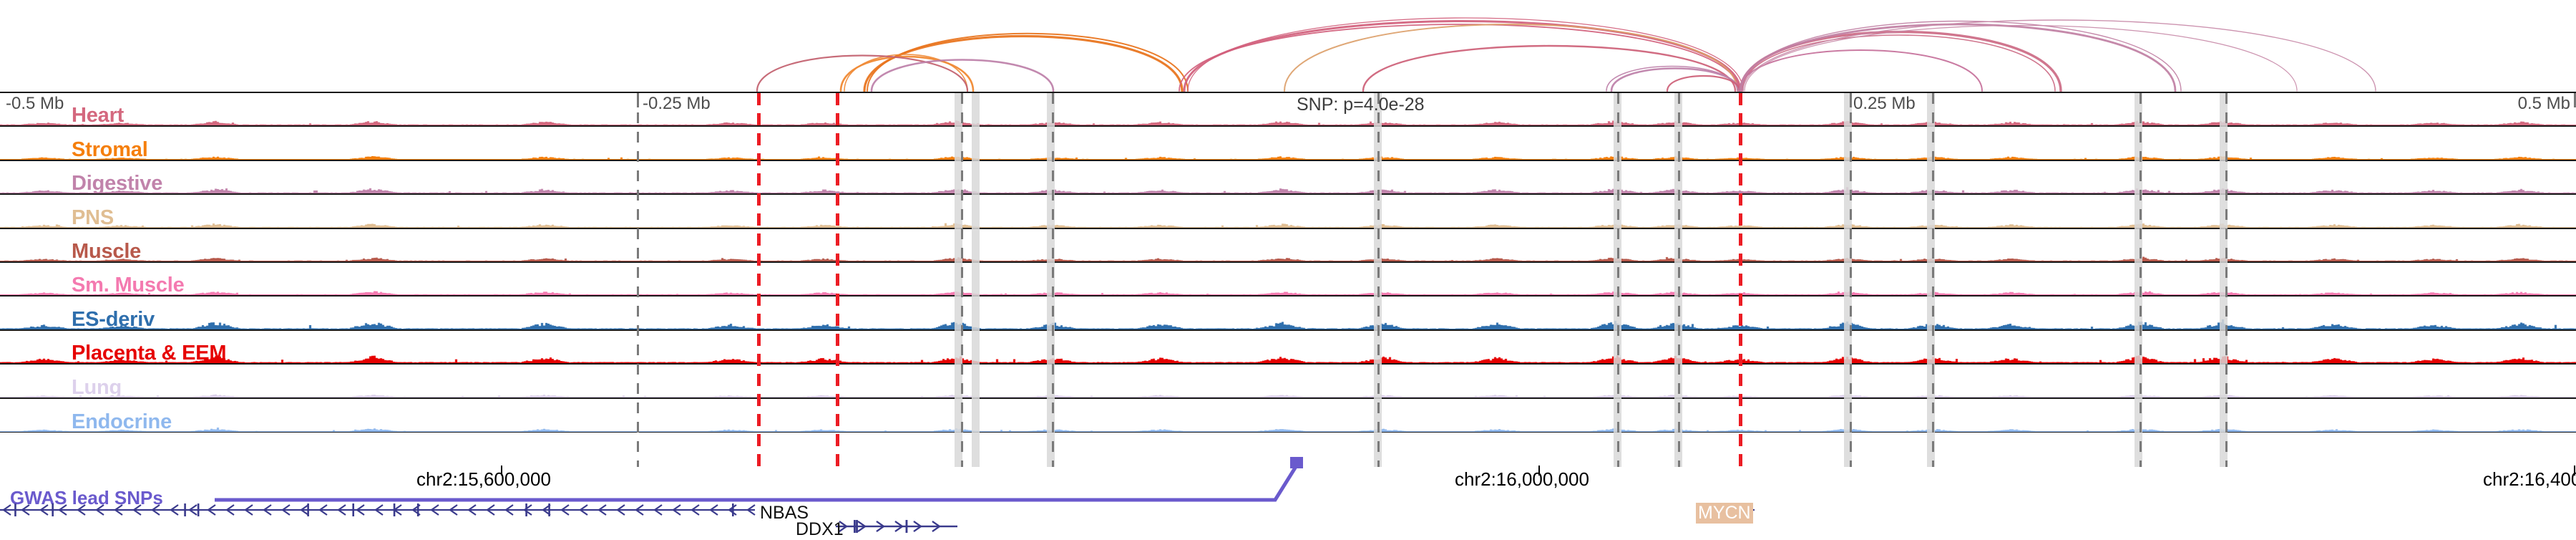 Image resolution: width=2576 pixels, height=540 pixels. I want to click on track-label: ES-deriv, so click(113, 319).